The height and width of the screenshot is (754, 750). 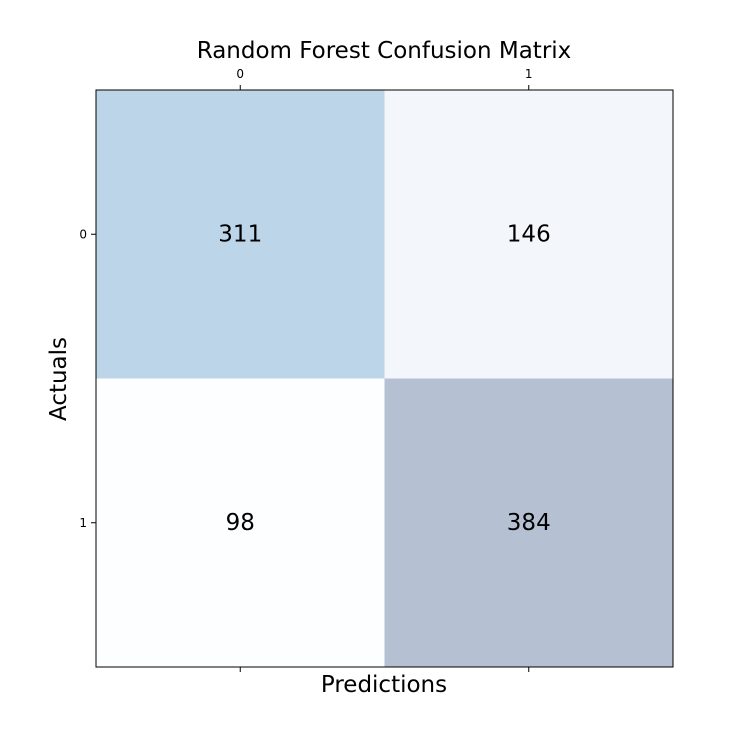 I want to click on y-axis-label: Actuals, so click(x=59, y=379).